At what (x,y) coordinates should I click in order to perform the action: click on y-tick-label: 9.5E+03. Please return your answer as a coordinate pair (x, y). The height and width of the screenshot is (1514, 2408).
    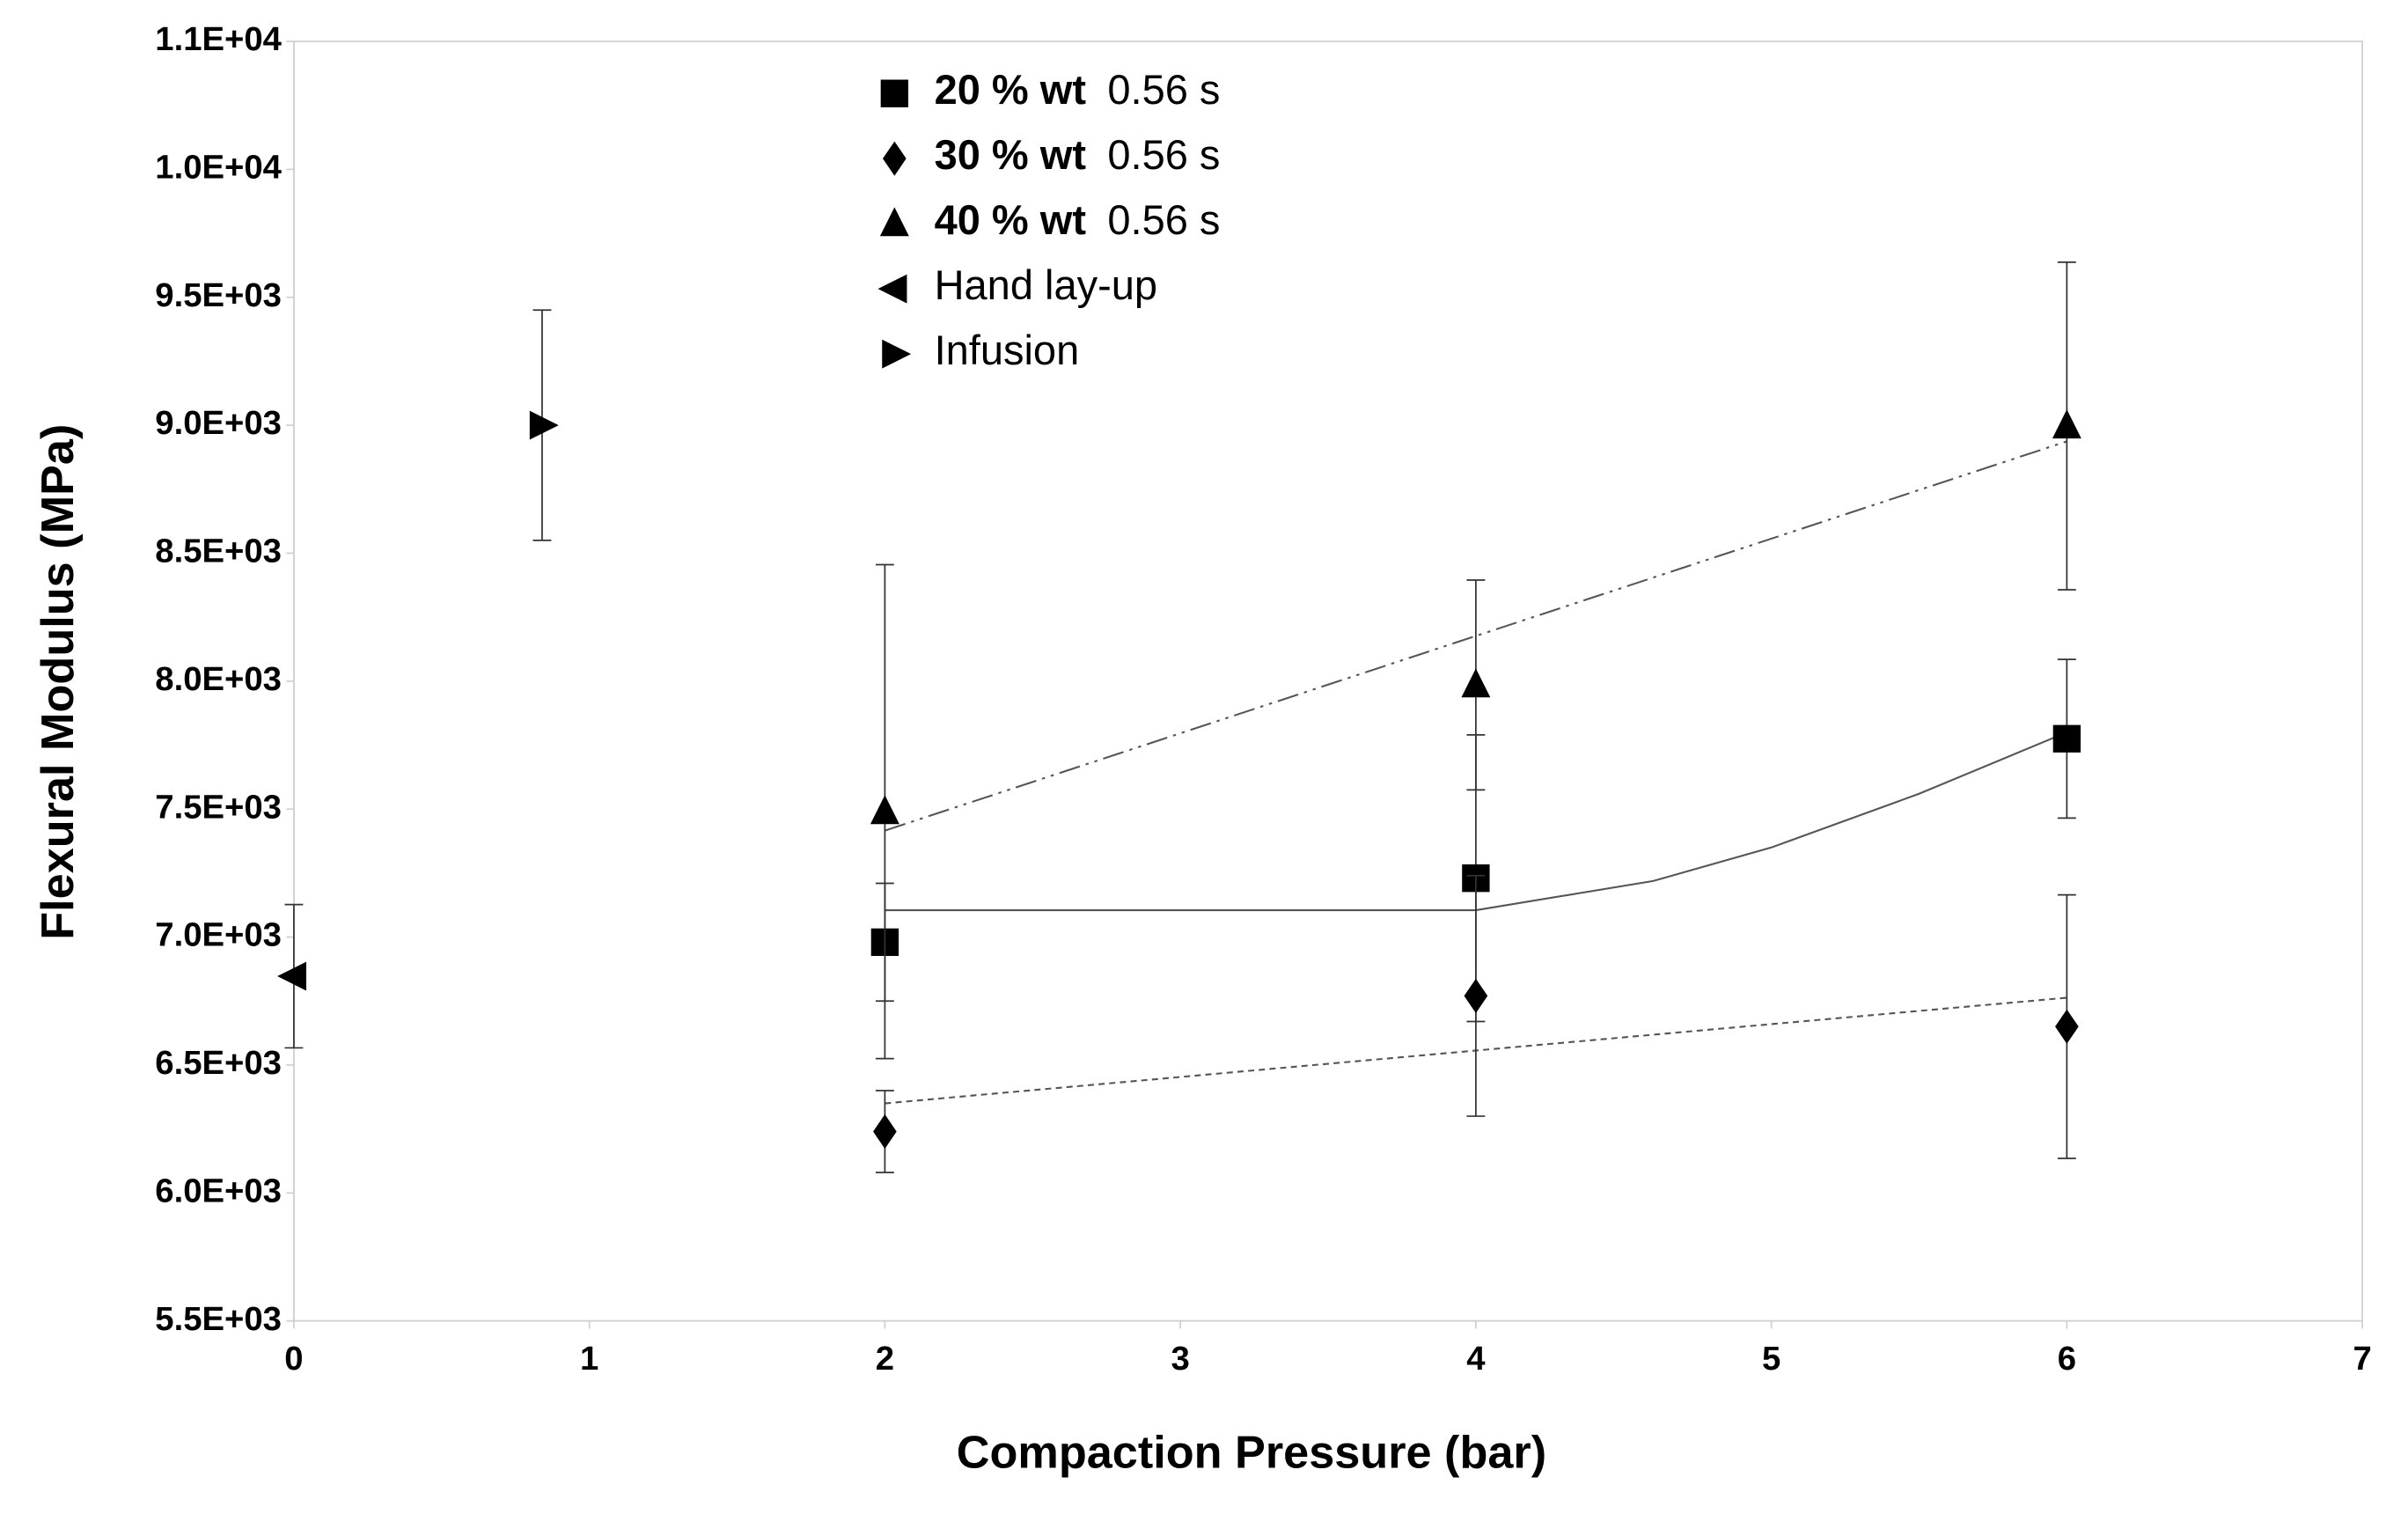
    Looking at the image, I should click on (218, 295).